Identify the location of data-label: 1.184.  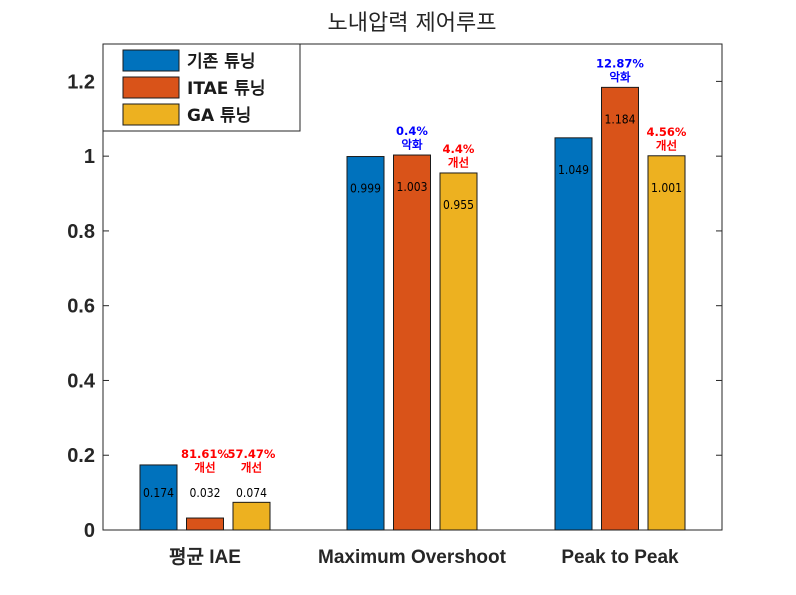
(620, 119).